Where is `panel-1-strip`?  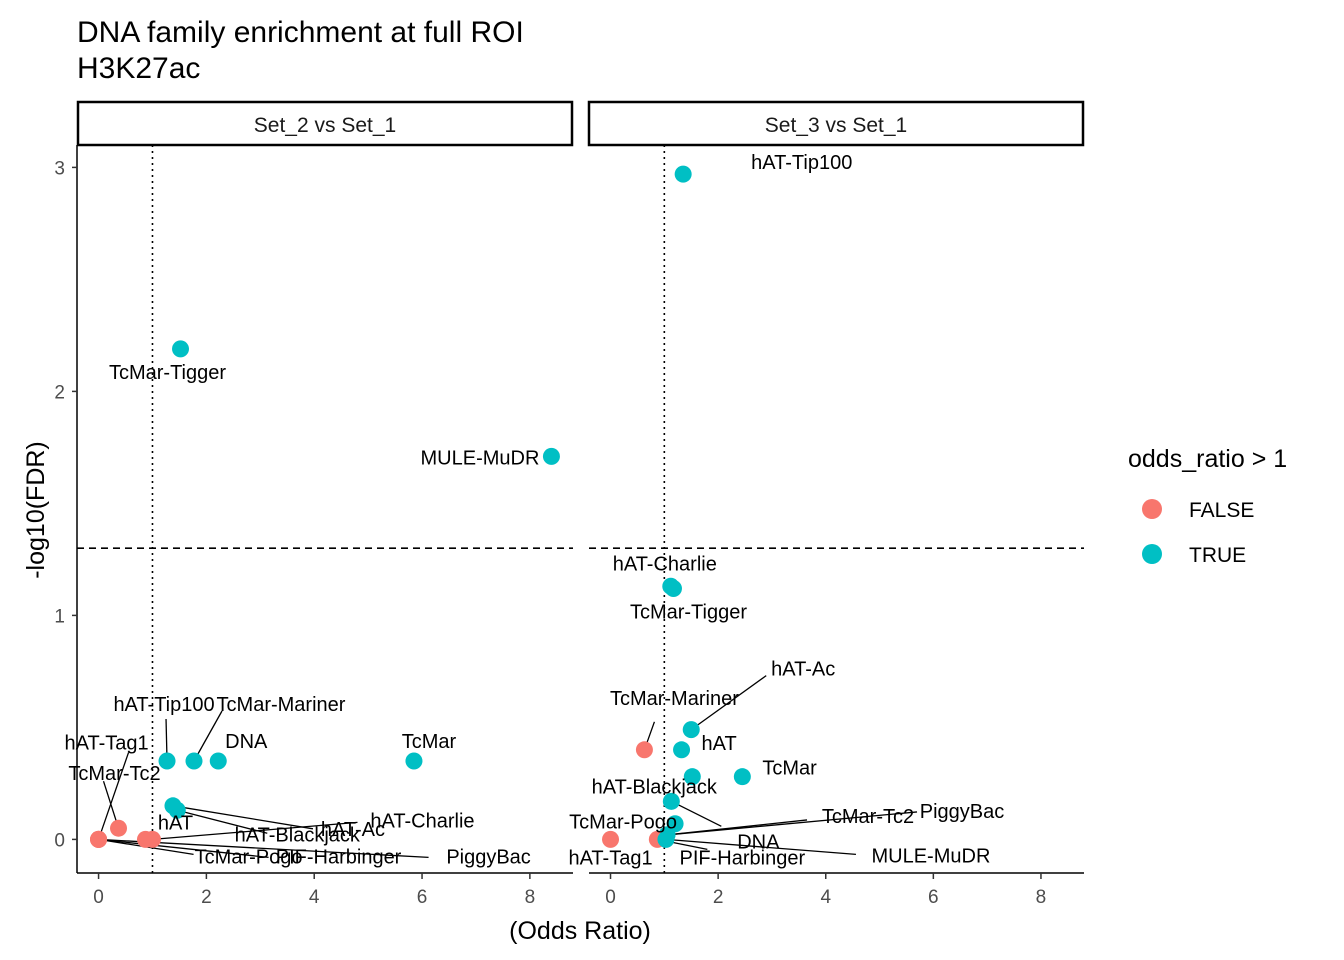 panel-1-strip is located at coordinates (325, 123).